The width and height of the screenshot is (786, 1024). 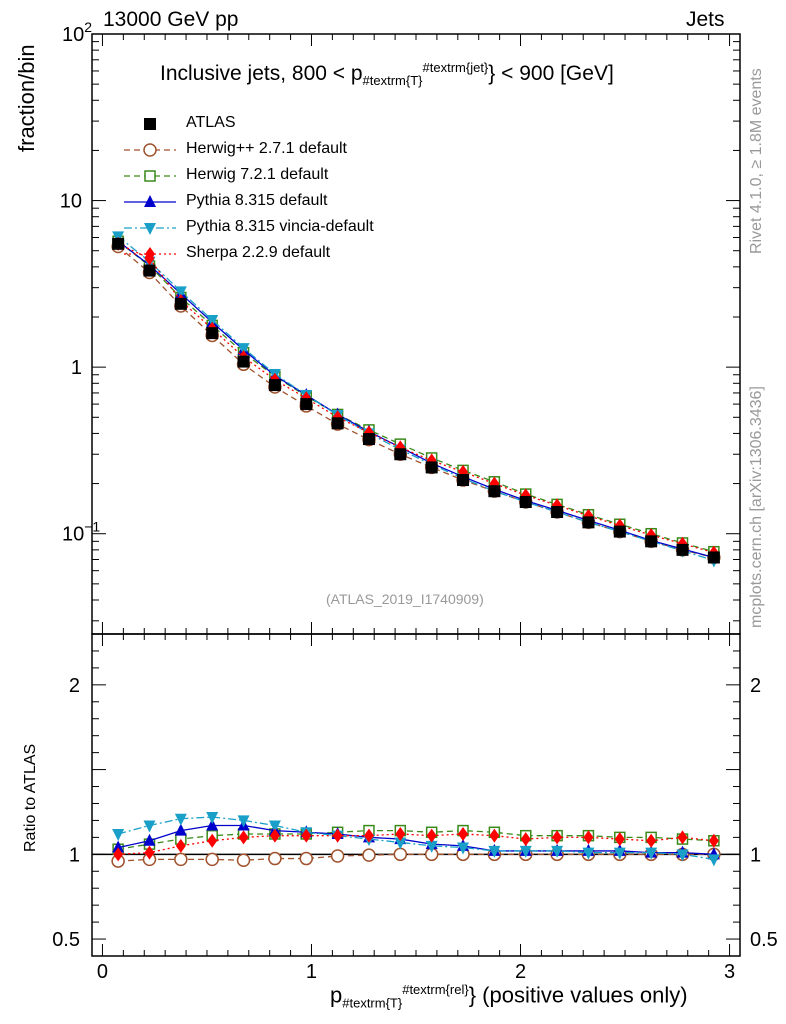 I want to click on legend-label: Herwig++ 2.7.1 default, so click(x=266, y=148).